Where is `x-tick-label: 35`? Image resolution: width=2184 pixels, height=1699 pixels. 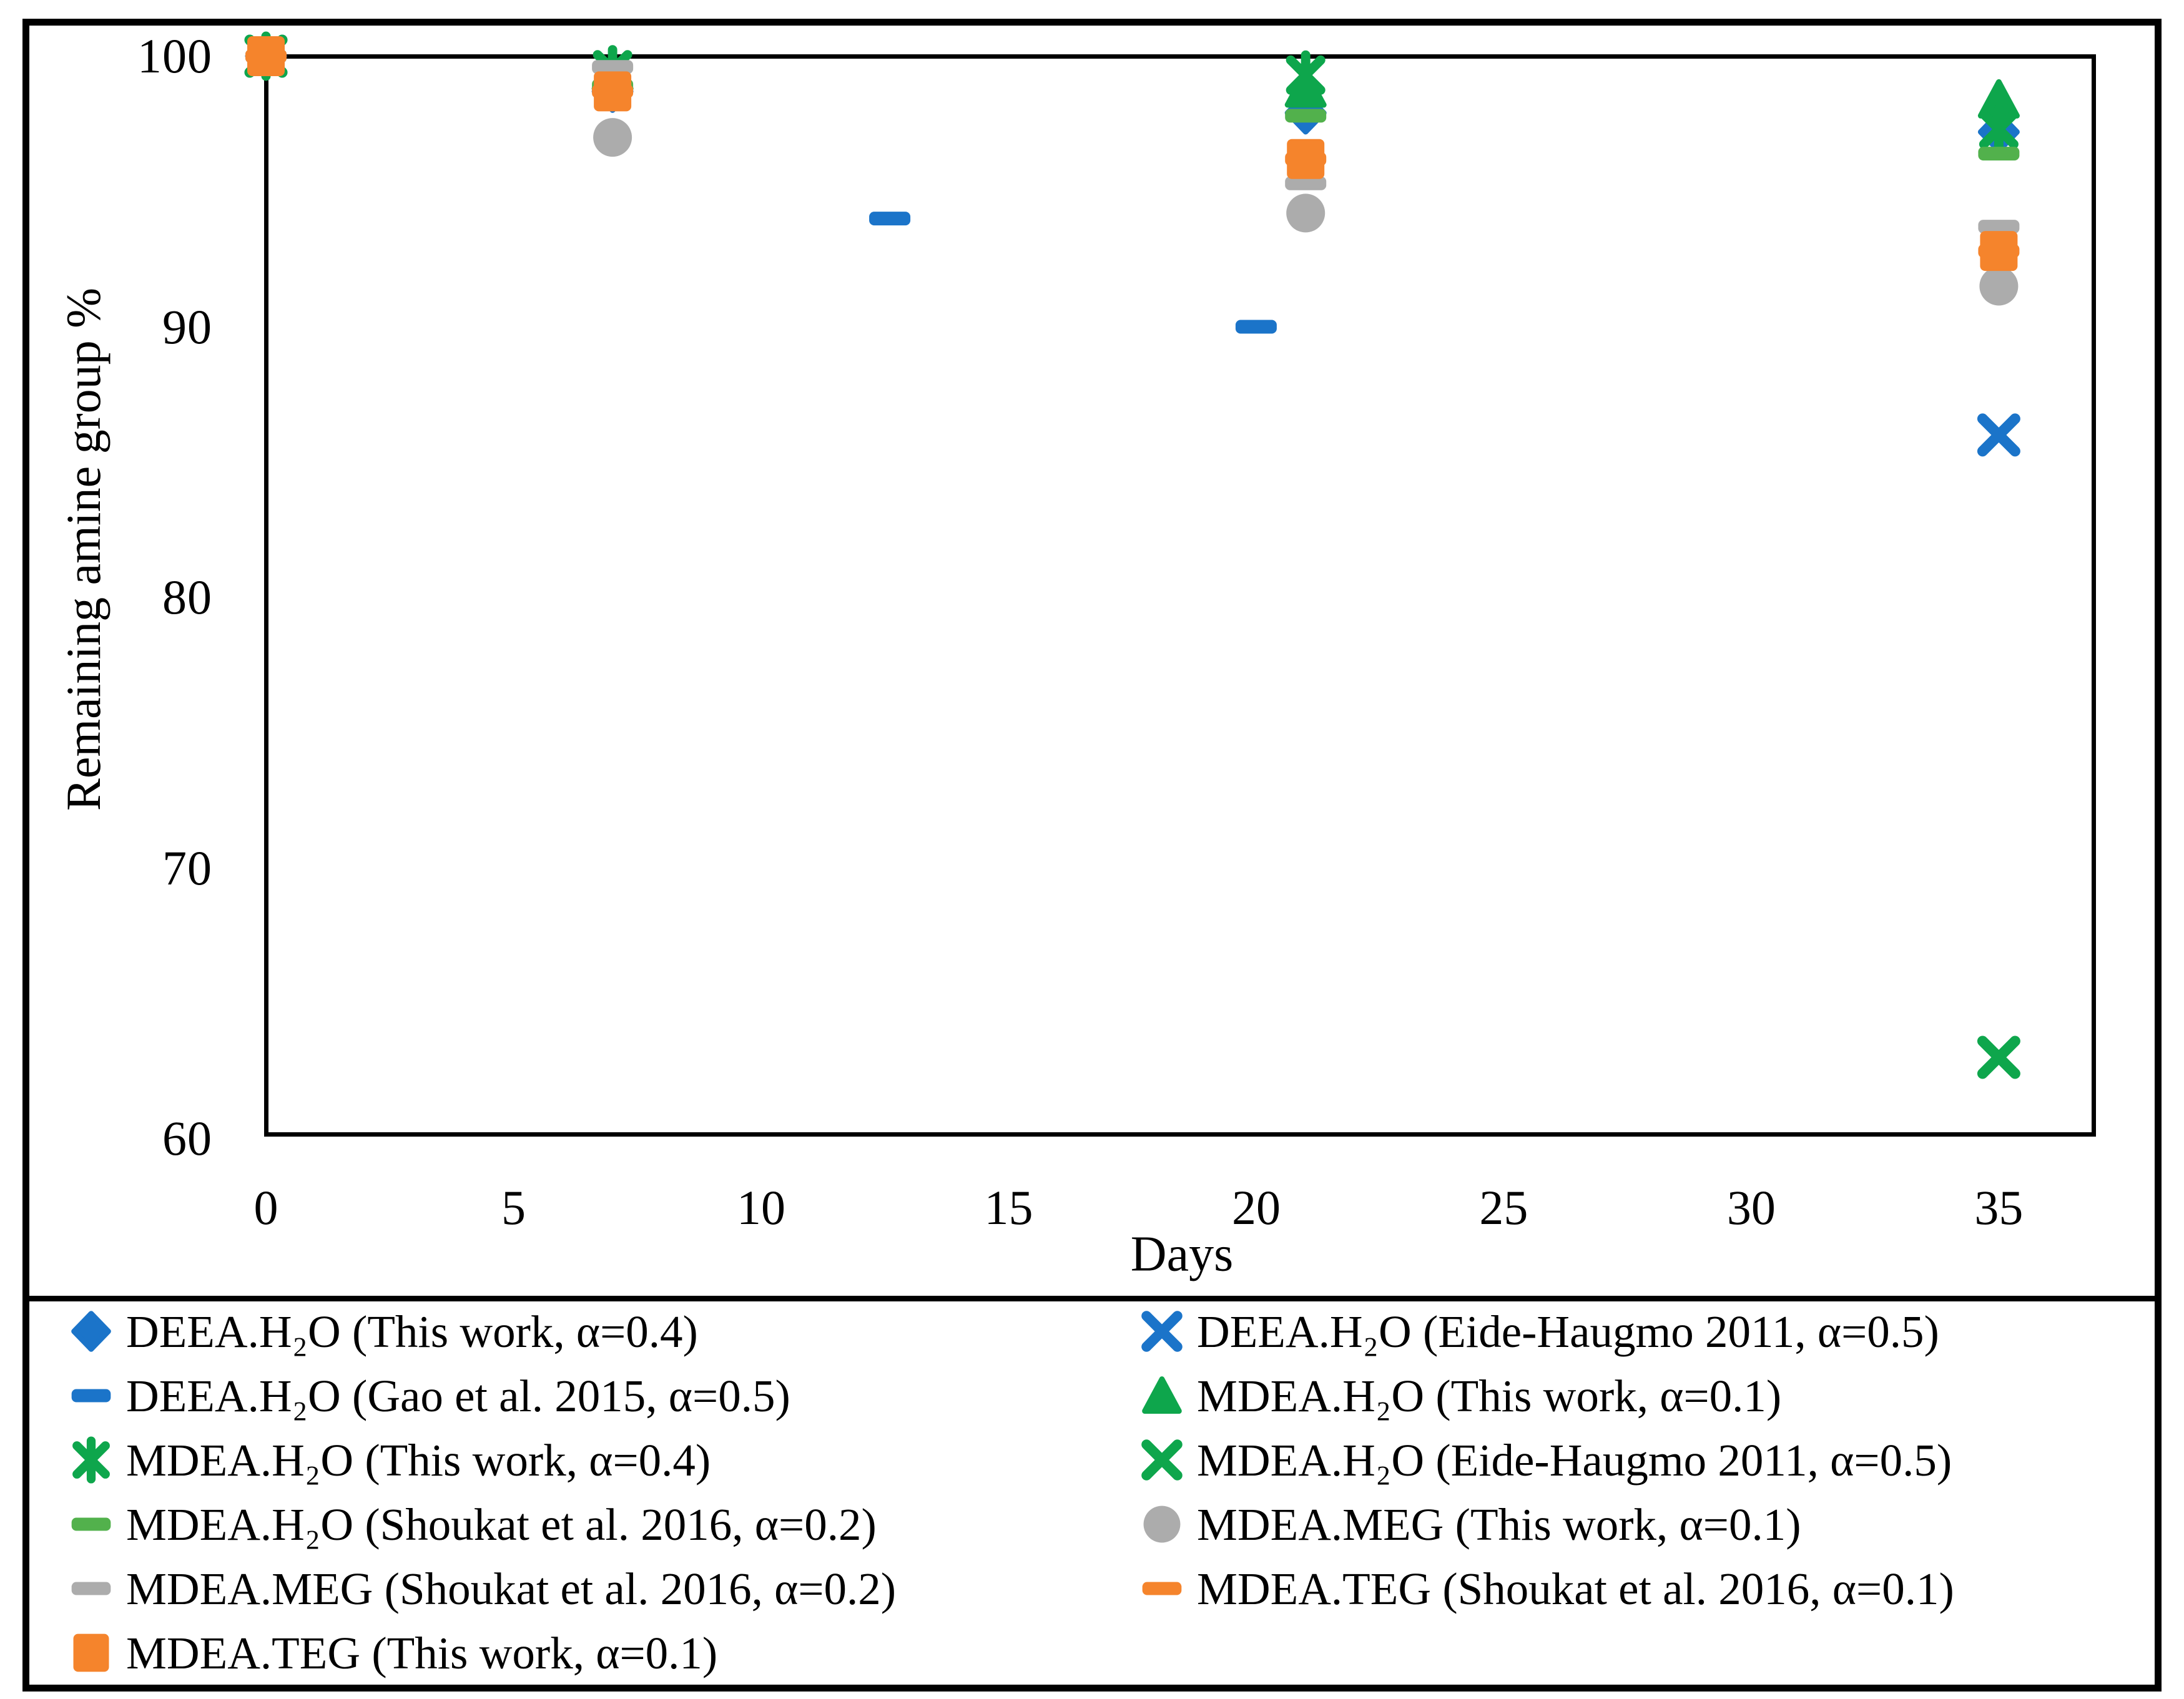 x-tick-label: 35 is located at coordinates (1999, 1208).